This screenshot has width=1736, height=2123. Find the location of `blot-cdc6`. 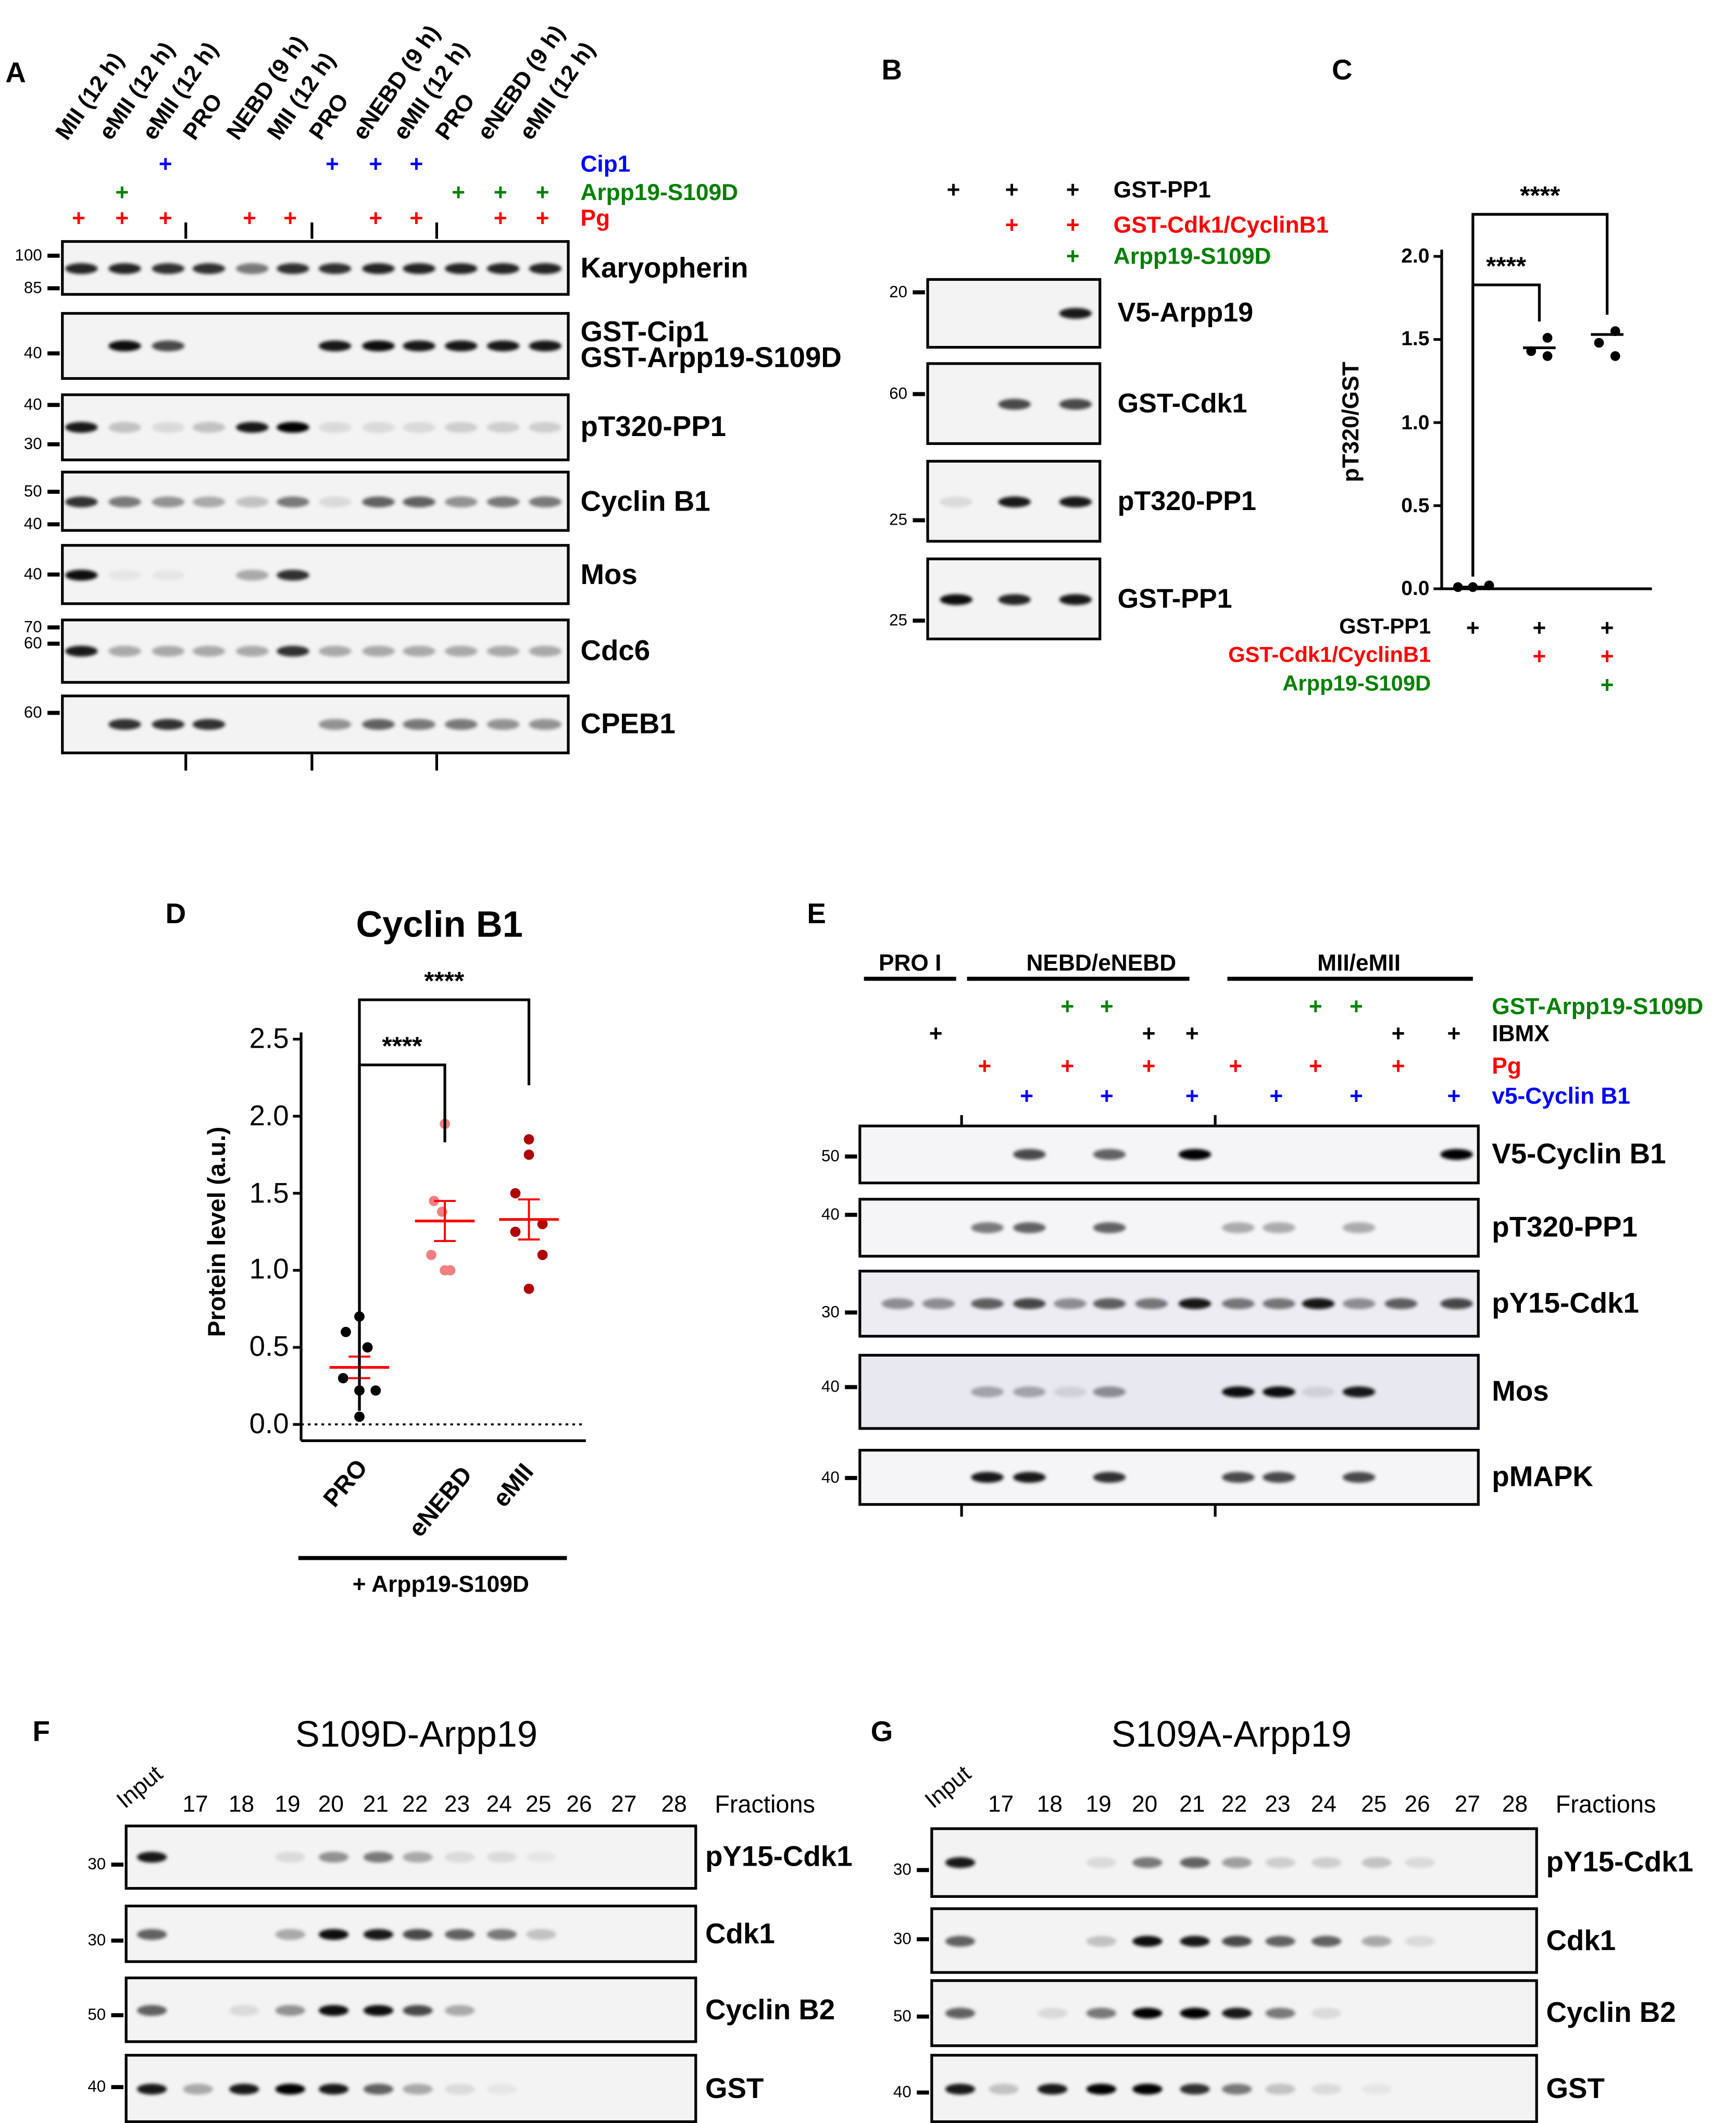

blot-cdc6 is located at coordinates (315, 651).